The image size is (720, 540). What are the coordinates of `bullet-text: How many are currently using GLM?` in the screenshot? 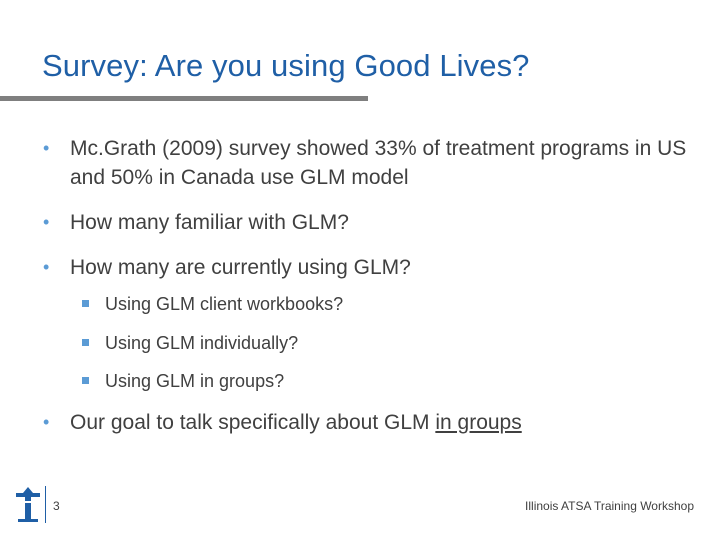 It's located at (240, 267).